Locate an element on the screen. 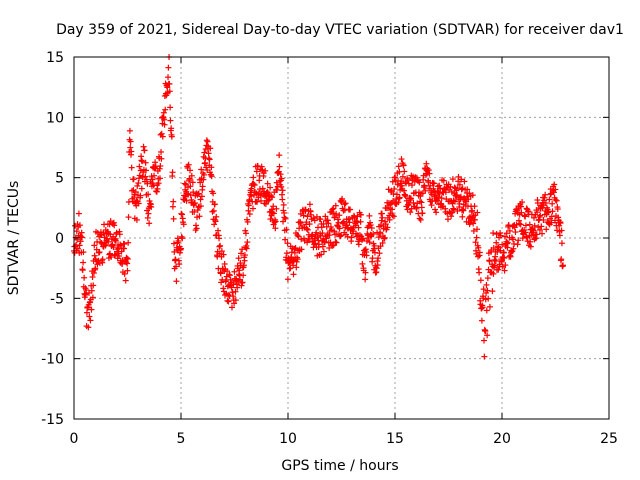 The image size is (640, 480). x-tick-label: 25 is located at coordinates (609, 439).